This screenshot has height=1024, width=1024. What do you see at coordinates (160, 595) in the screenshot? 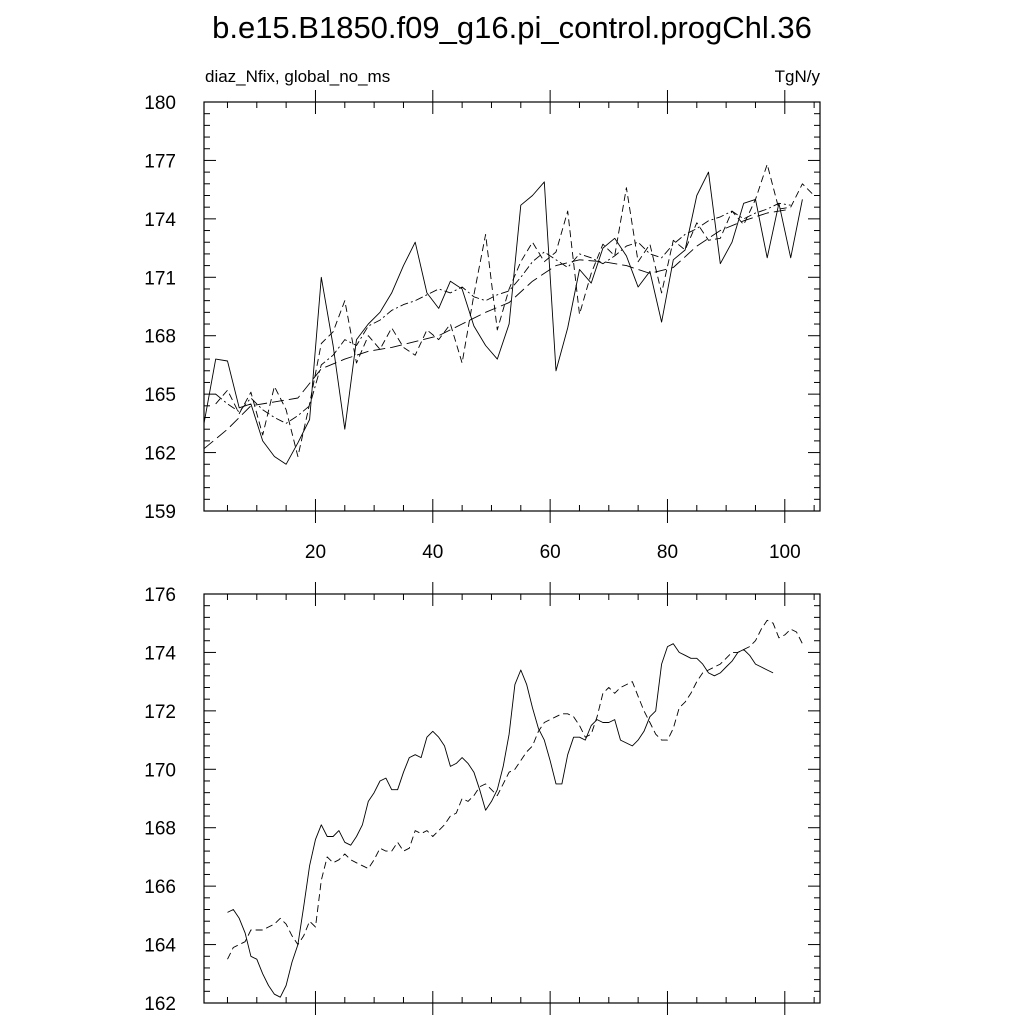
I see `y-tick-label: 176` at bounding box center [160, 595].